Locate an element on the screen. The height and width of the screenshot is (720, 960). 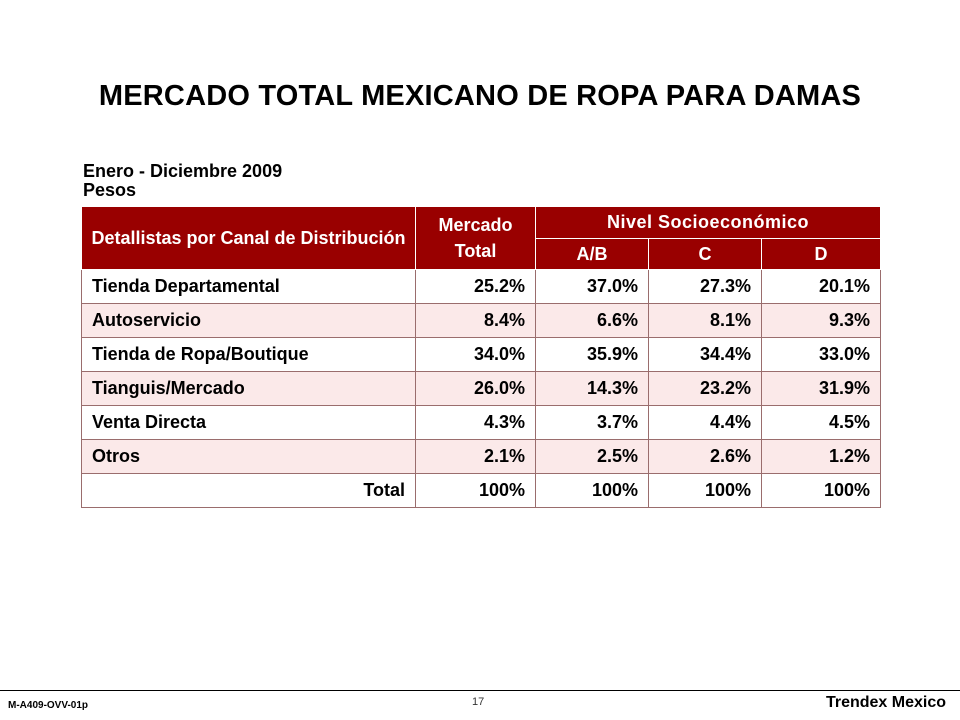
cell-ab: 100% is located at coordinates (592, 490).